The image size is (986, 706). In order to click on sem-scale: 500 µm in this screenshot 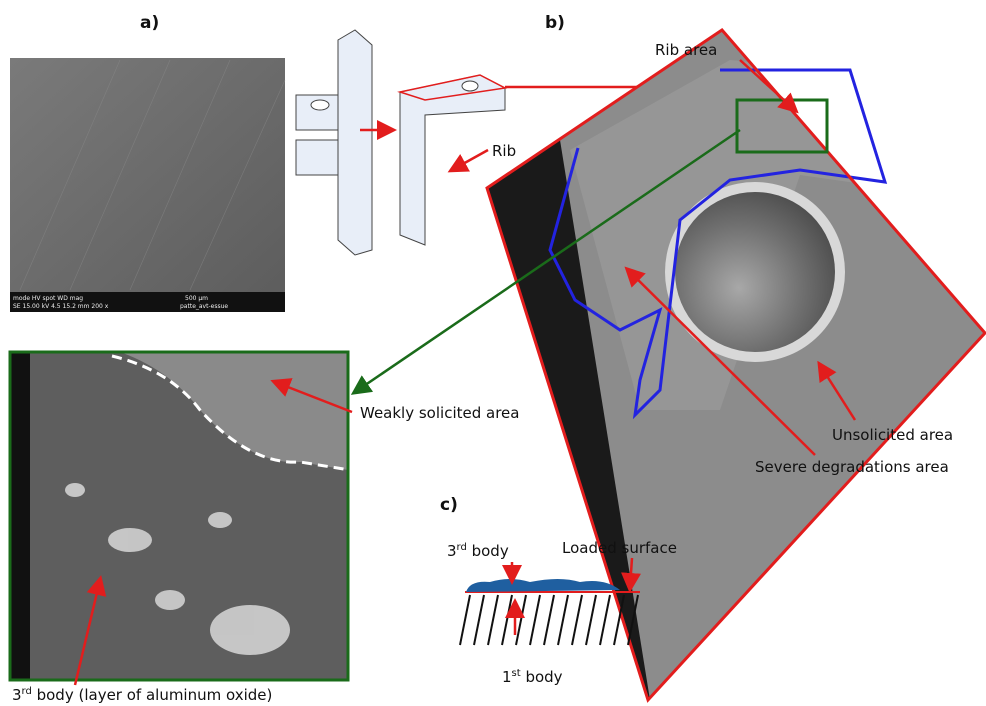, I will do `click(196, 298)`.